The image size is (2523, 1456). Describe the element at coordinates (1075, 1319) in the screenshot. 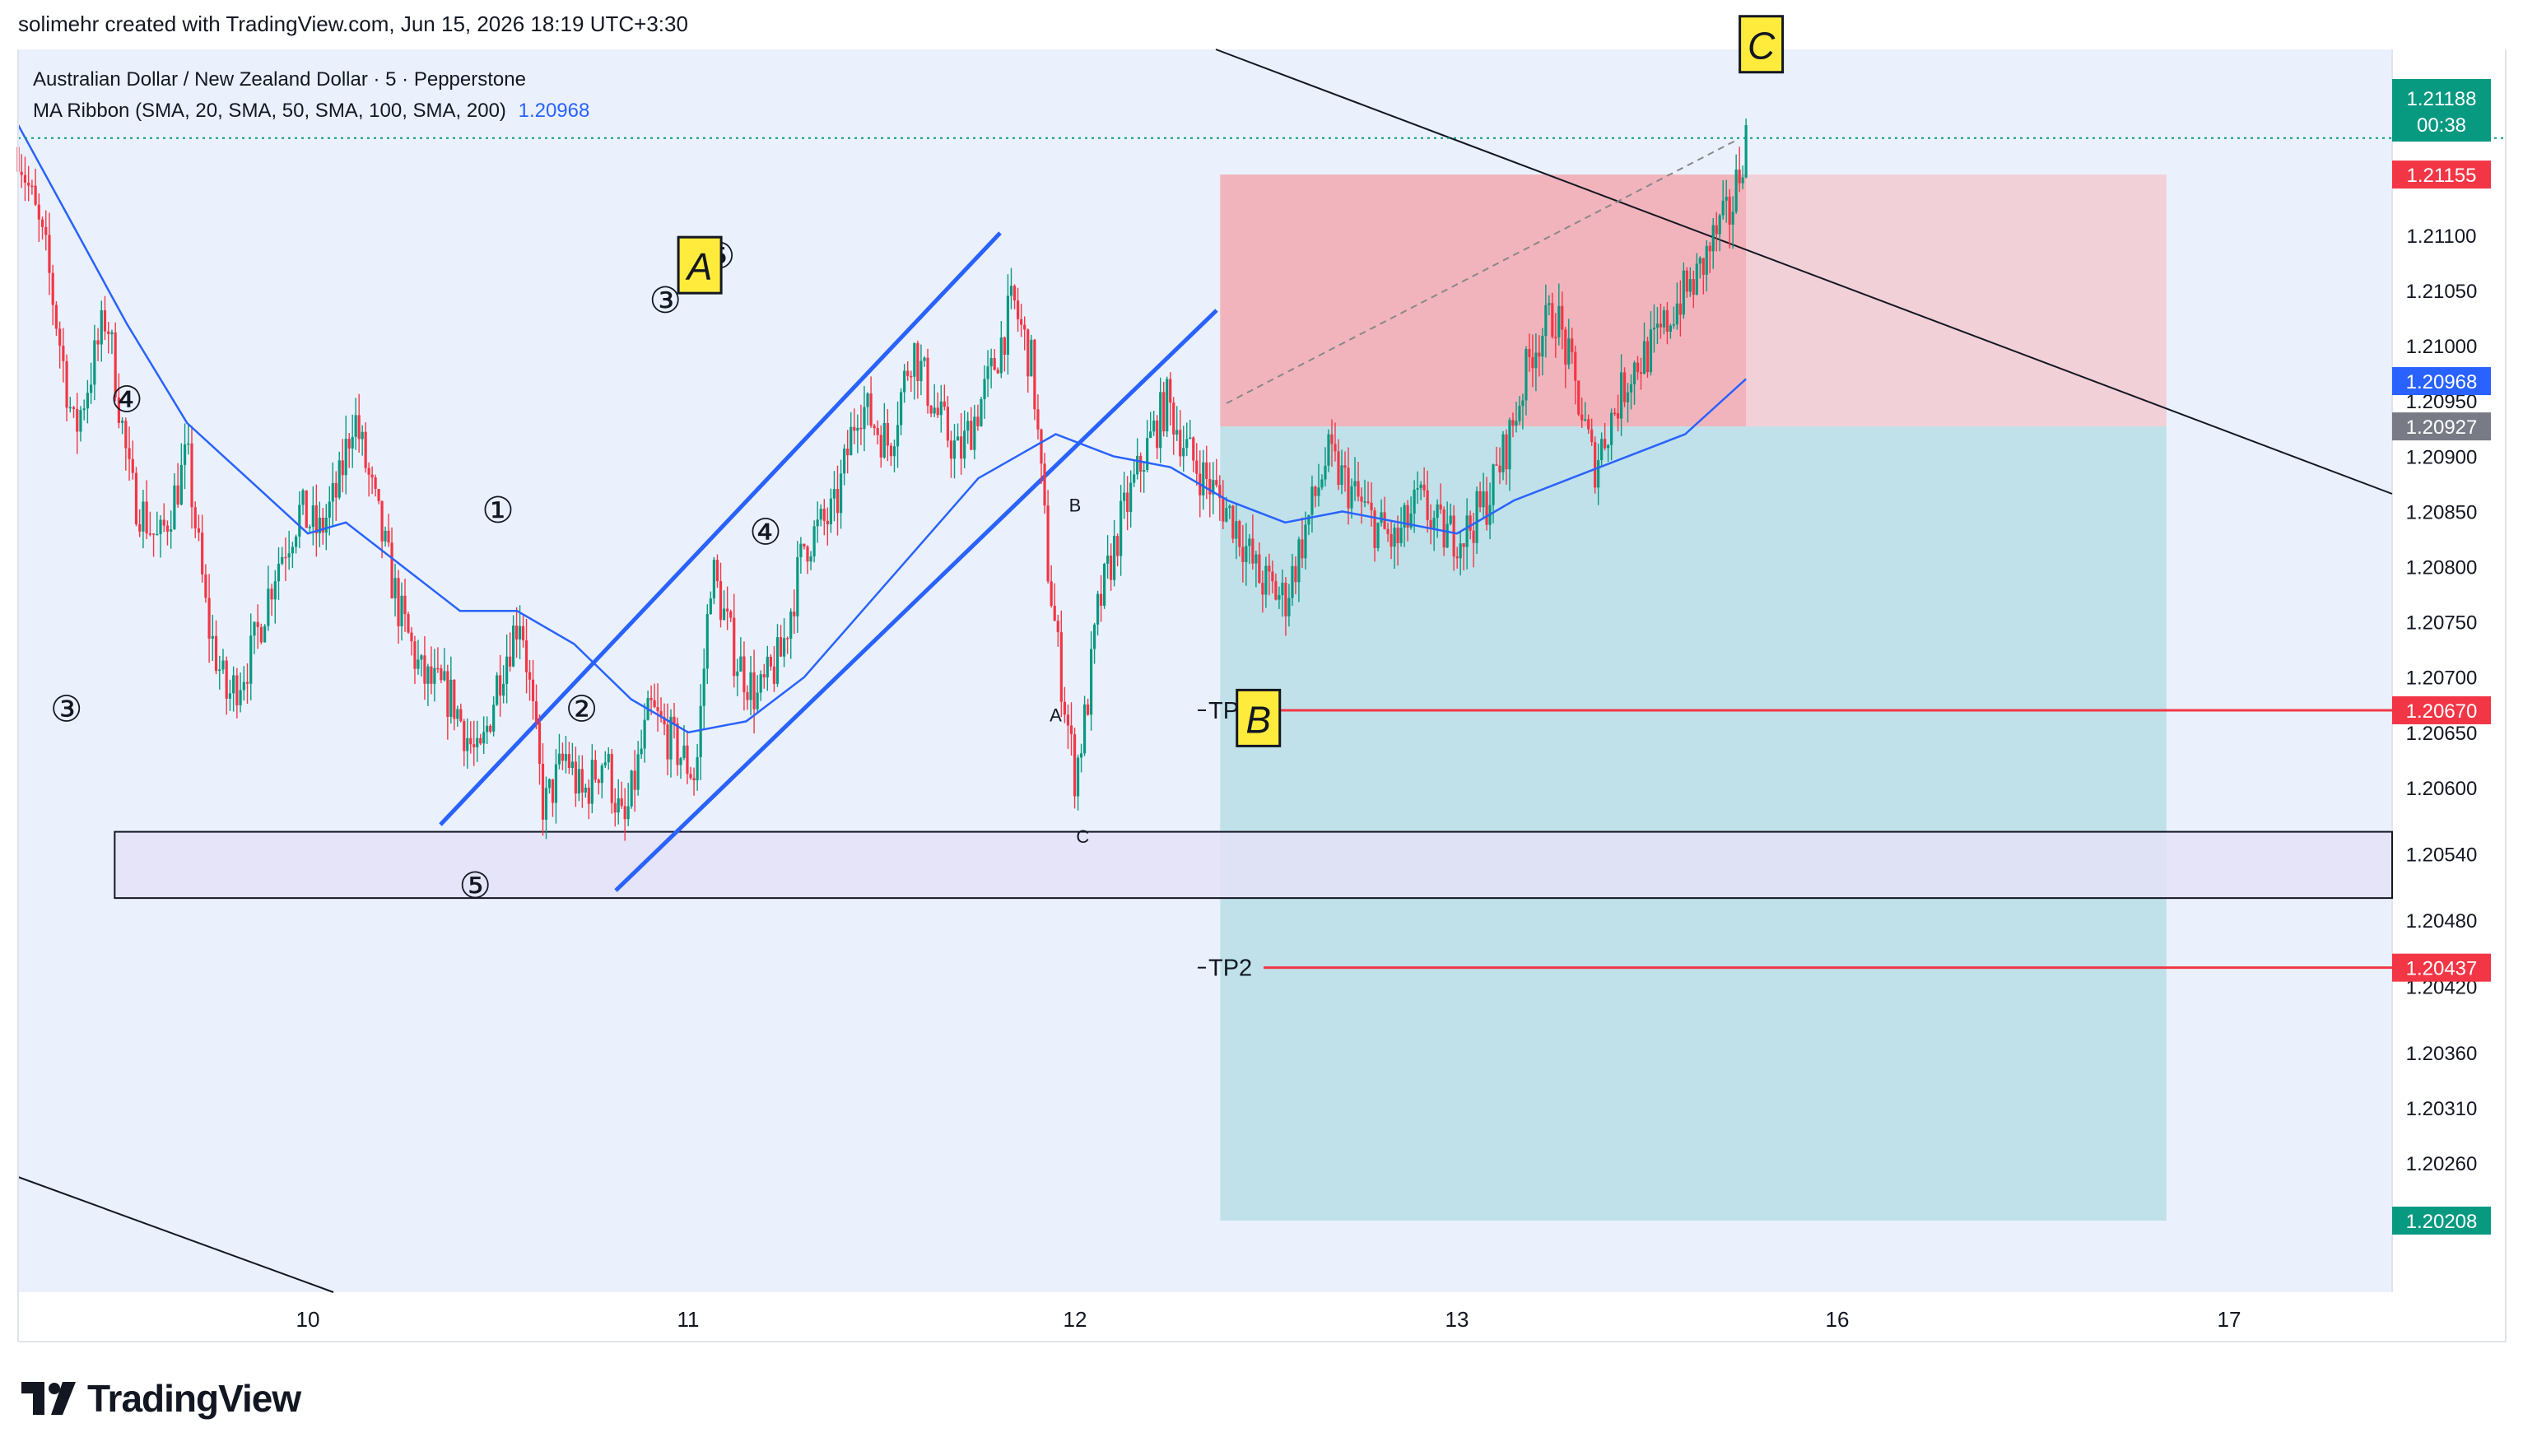

I see `time-tick-label: 12` at that location.